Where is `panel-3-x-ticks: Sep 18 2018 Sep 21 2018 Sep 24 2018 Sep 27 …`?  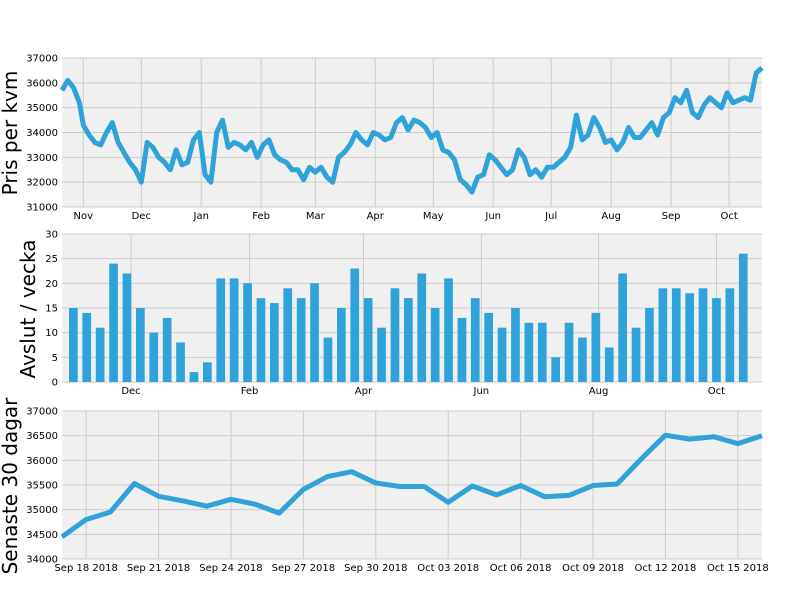 panel-3-x-ticks: Sep 18 2018 Sep 21 2018 Sep 24 2018 Sep 27 … is located at coordinates (411, 568).